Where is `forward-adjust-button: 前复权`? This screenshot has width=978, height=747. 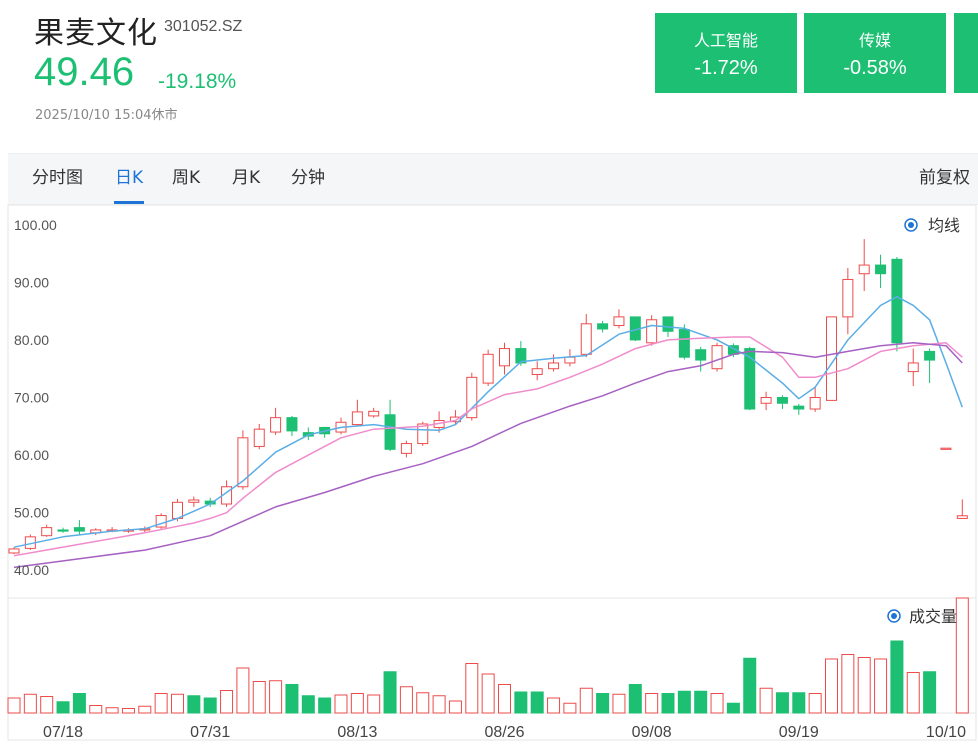 forward-adjust-button: 前复权 is located at coordinates (944, 178).